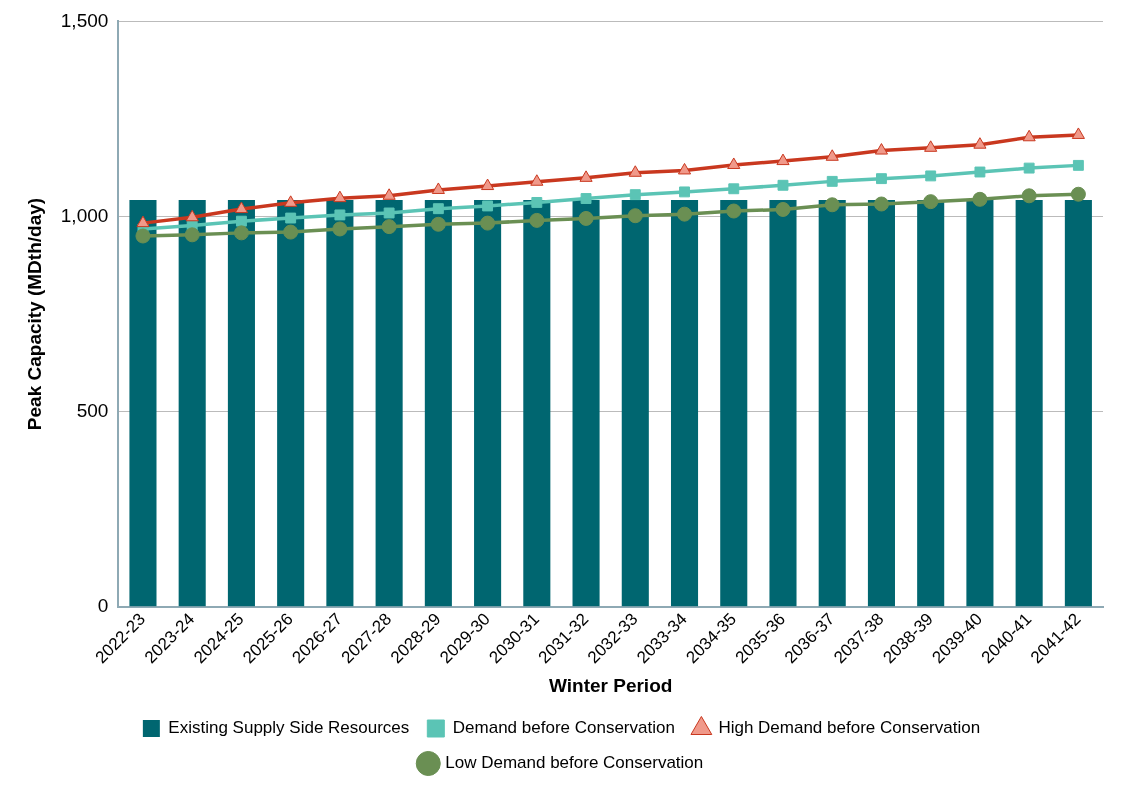 This screenshot has height=792, width=1123. Describe the element at coordinates (849, 728) in the screenshot. I see `legend-label: High Demand before Conservation` at that location.